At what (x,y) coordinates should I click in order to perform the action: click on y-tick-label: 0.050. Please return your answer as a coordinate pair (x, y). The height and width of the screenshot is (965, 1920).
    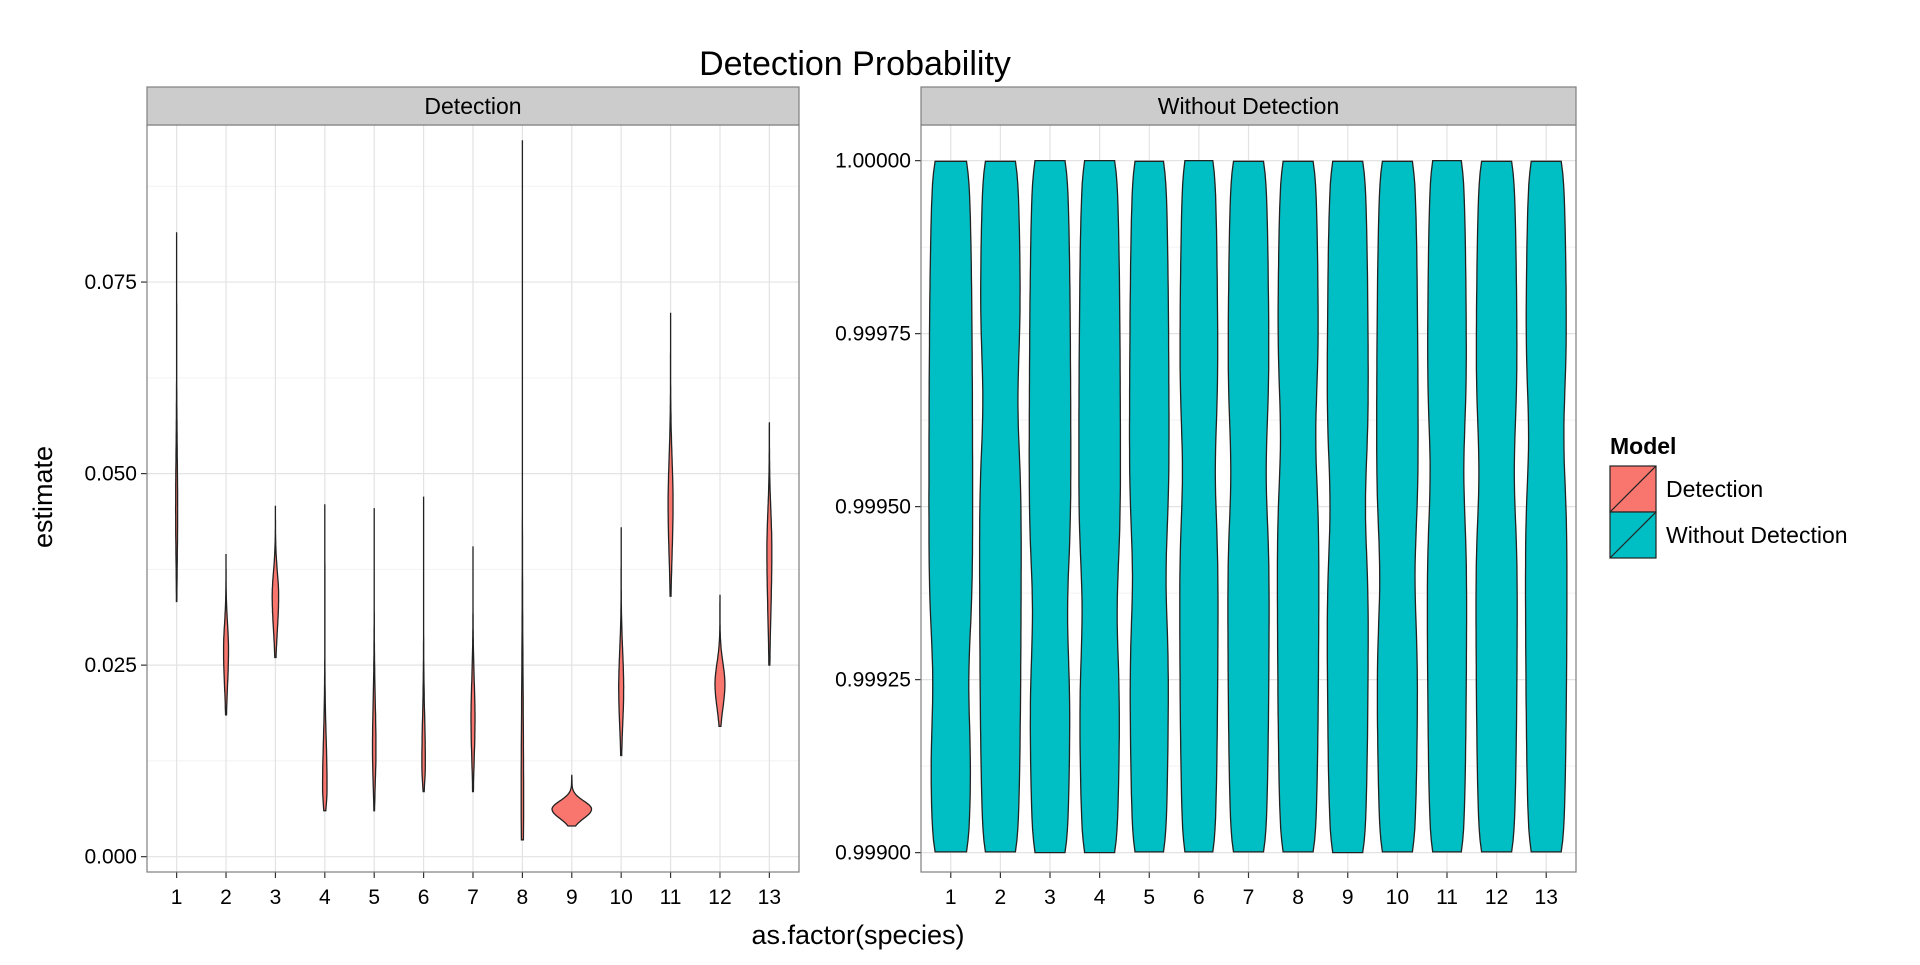
    Looking at the image, I should click on (110, 474).